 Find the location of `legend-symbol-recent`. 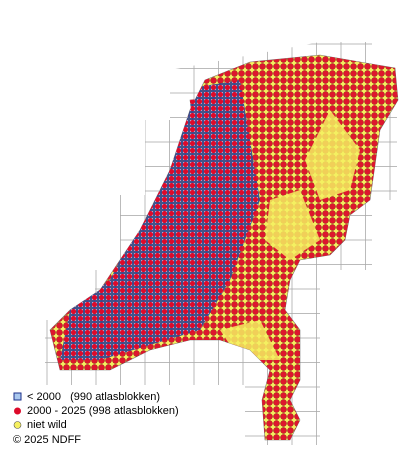

legend-symbol-recent is located at coordinates (17, 411).